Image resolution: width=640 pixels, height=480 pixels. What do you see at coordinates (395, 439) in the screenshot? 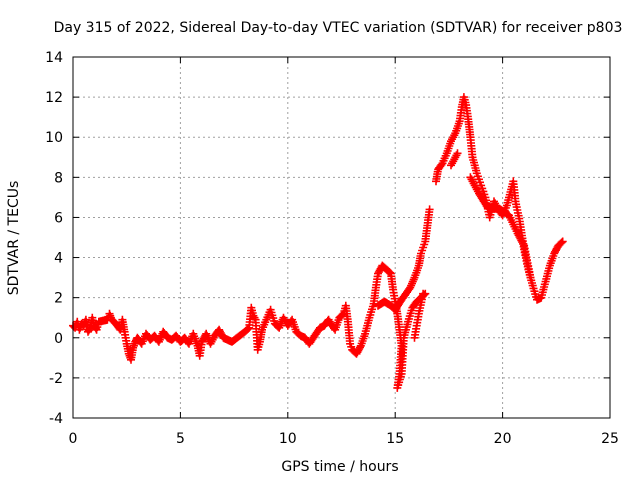
I see `x-tick-label: 15` at bounding box center [395, 439].